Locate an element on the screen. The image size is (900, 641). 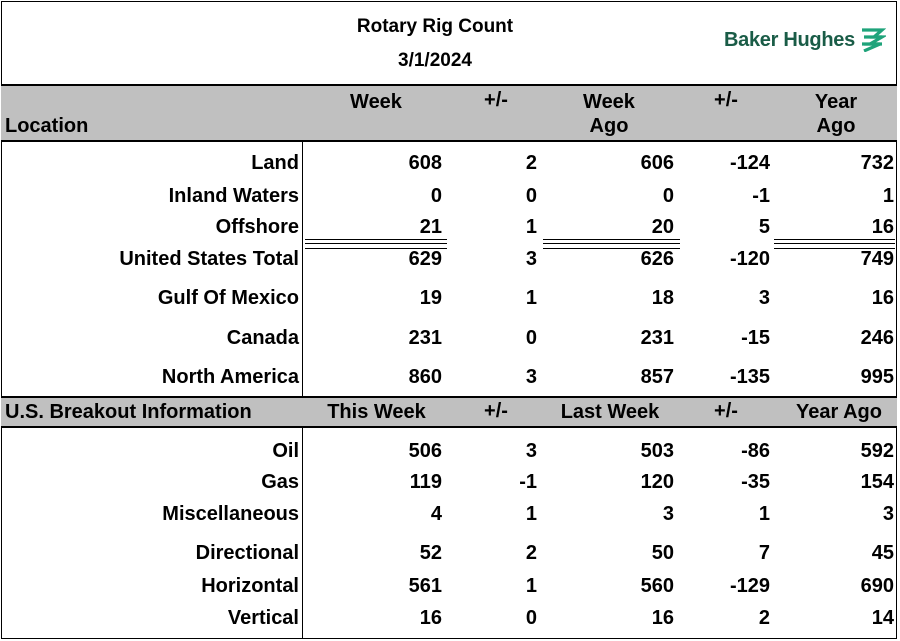
week-value: 52 is located at coordinates (430, 553).